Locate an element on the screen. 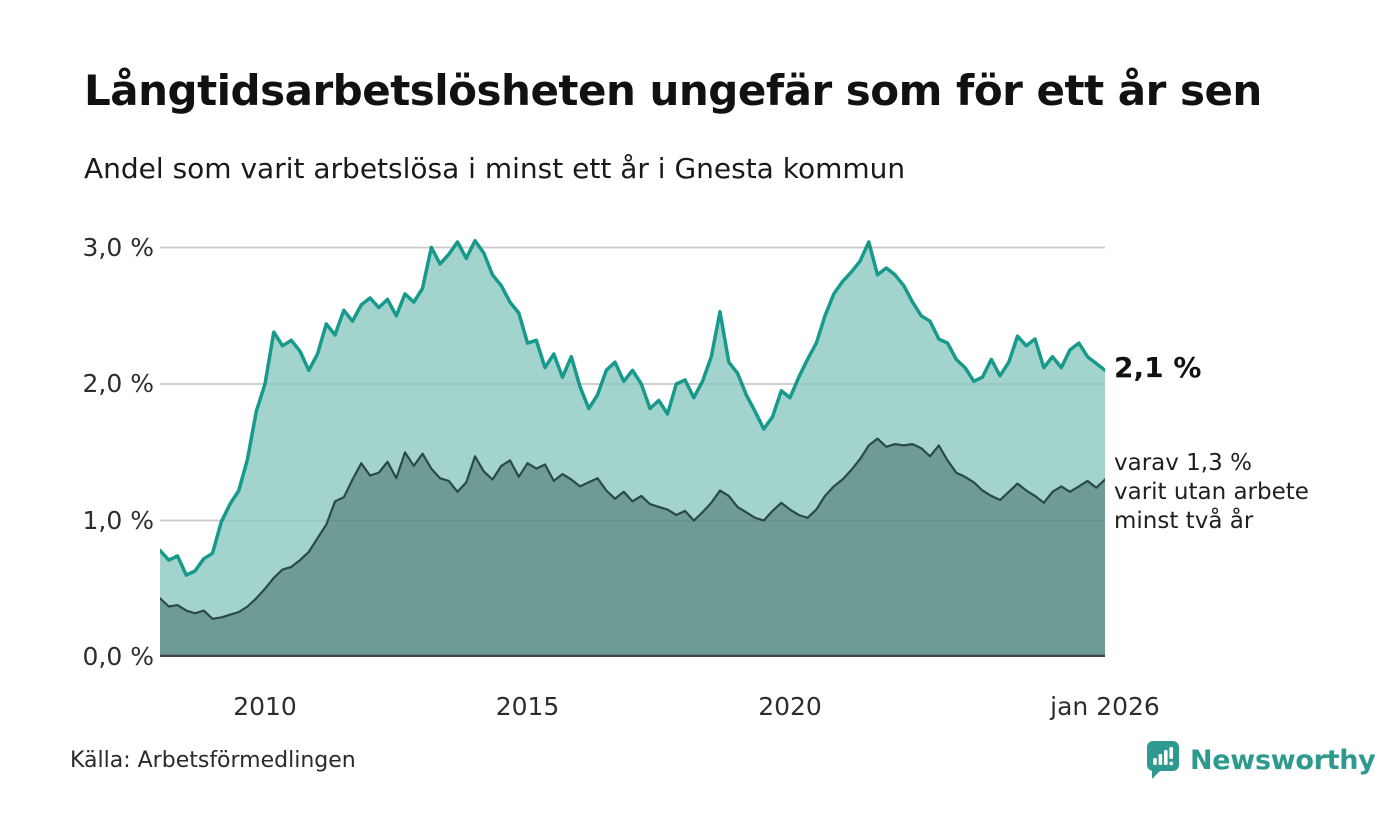 The width and height of the screenshot is (1400, 840). end-value-label-total: 2,1 % is located at coordinates (1158, 367).